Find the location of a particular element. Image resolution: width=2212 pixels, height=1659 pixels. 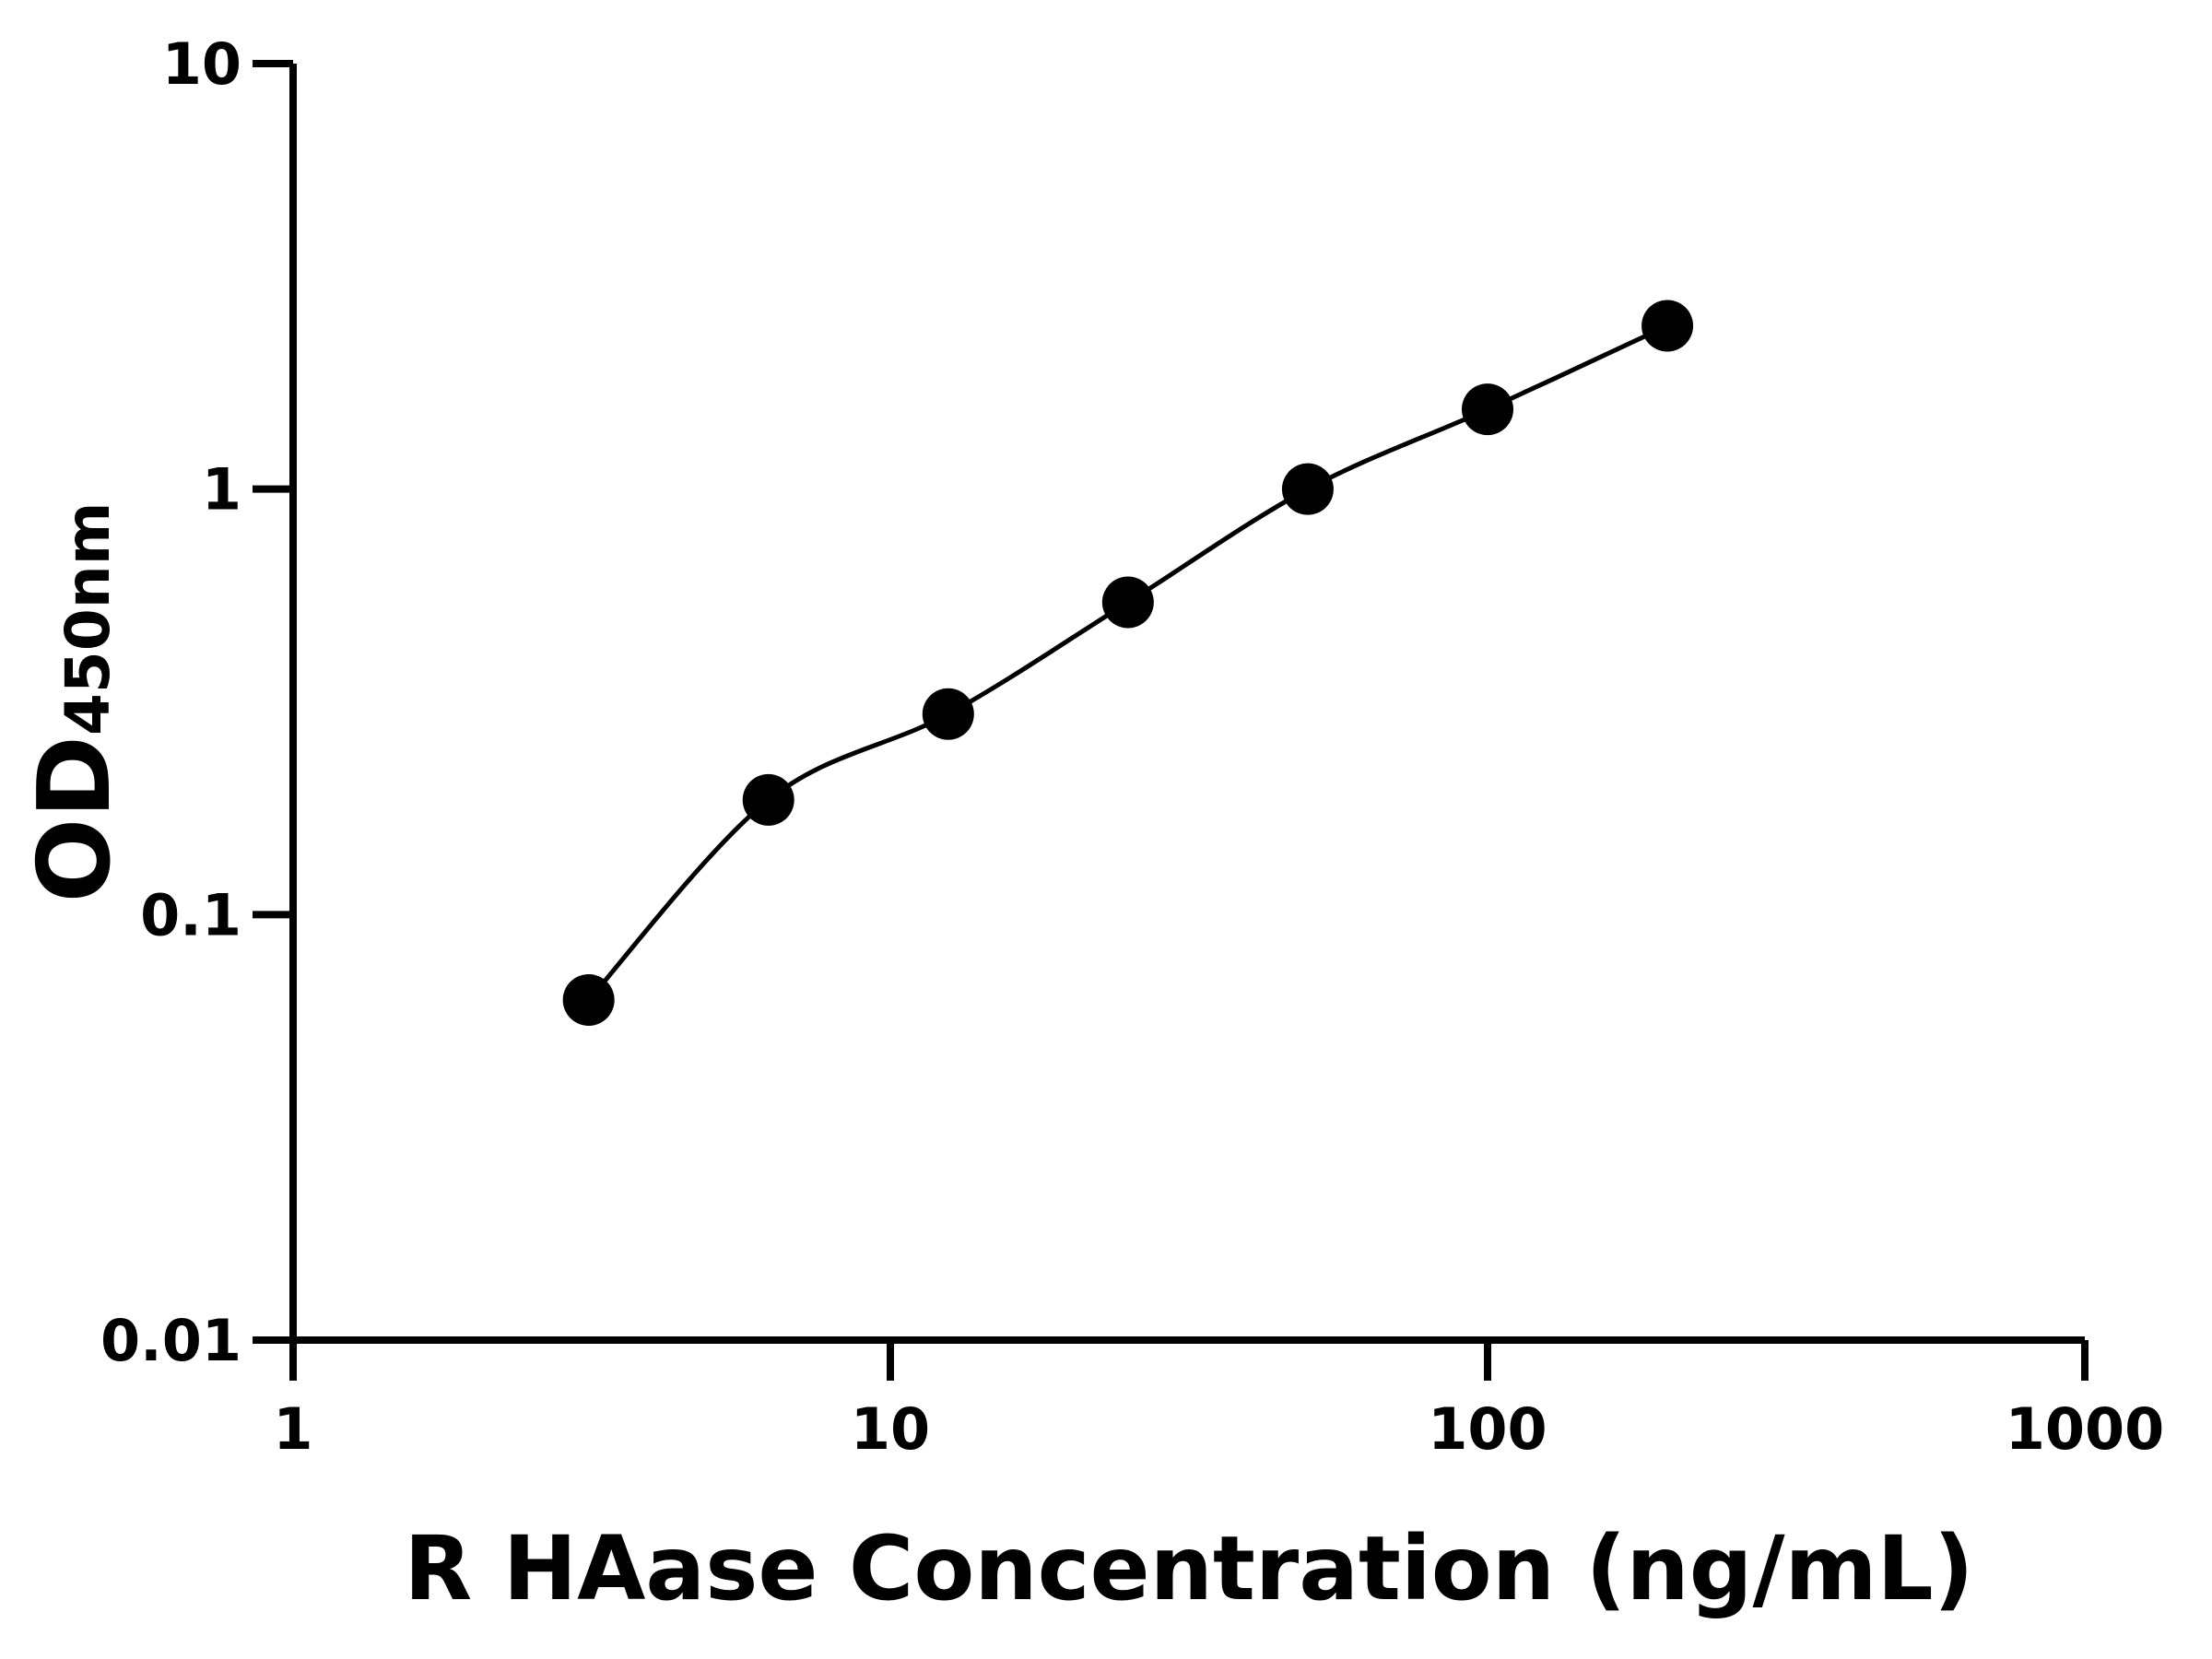

y-tick-label: 0.1 is located at coordinates (190, 914).